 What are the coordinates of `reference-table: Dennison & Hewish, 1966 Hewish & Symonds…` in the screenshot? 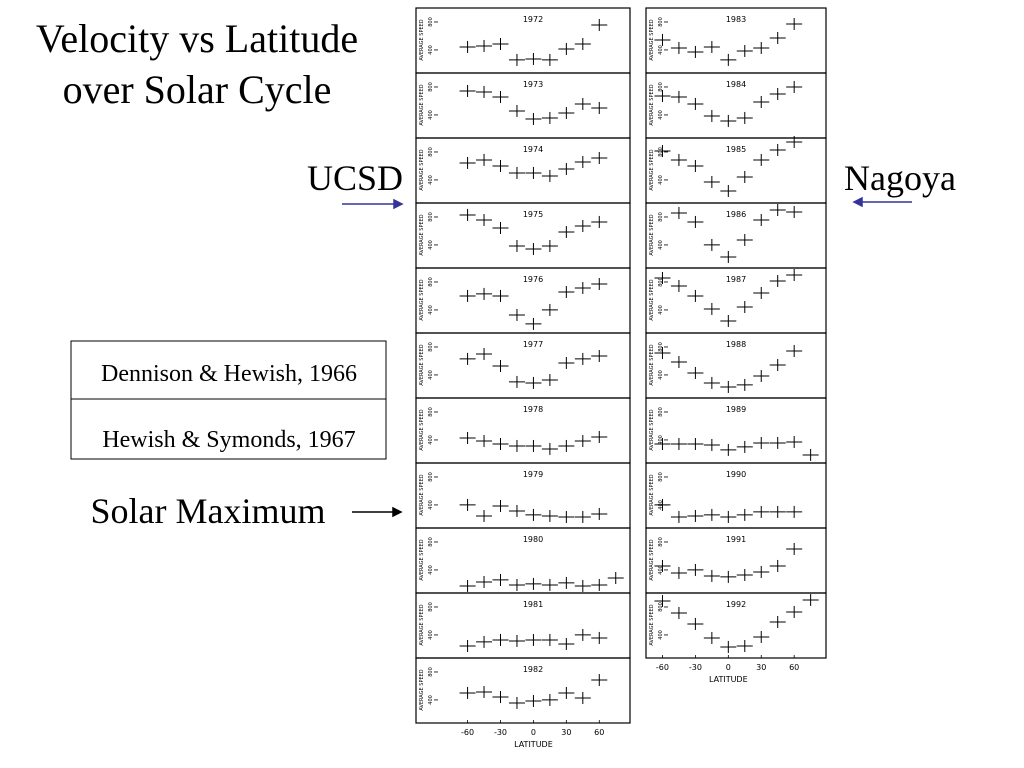 It's located at (228, 400).